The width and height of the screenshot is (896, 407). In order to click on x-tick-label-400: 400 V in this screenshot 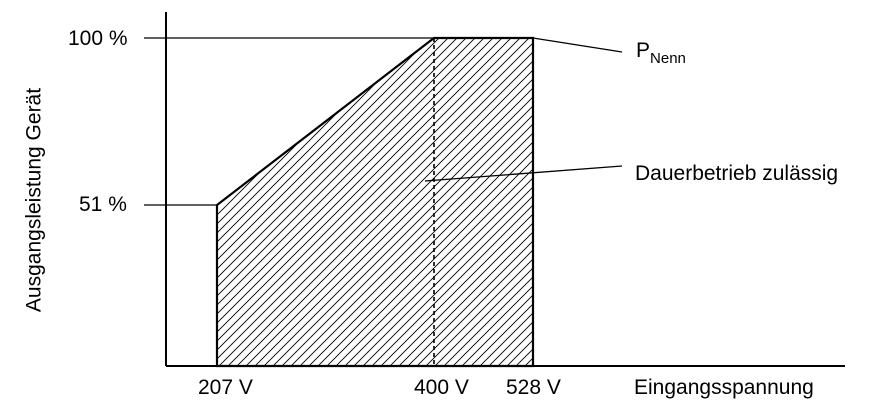, I will do `click(441, 387)`.